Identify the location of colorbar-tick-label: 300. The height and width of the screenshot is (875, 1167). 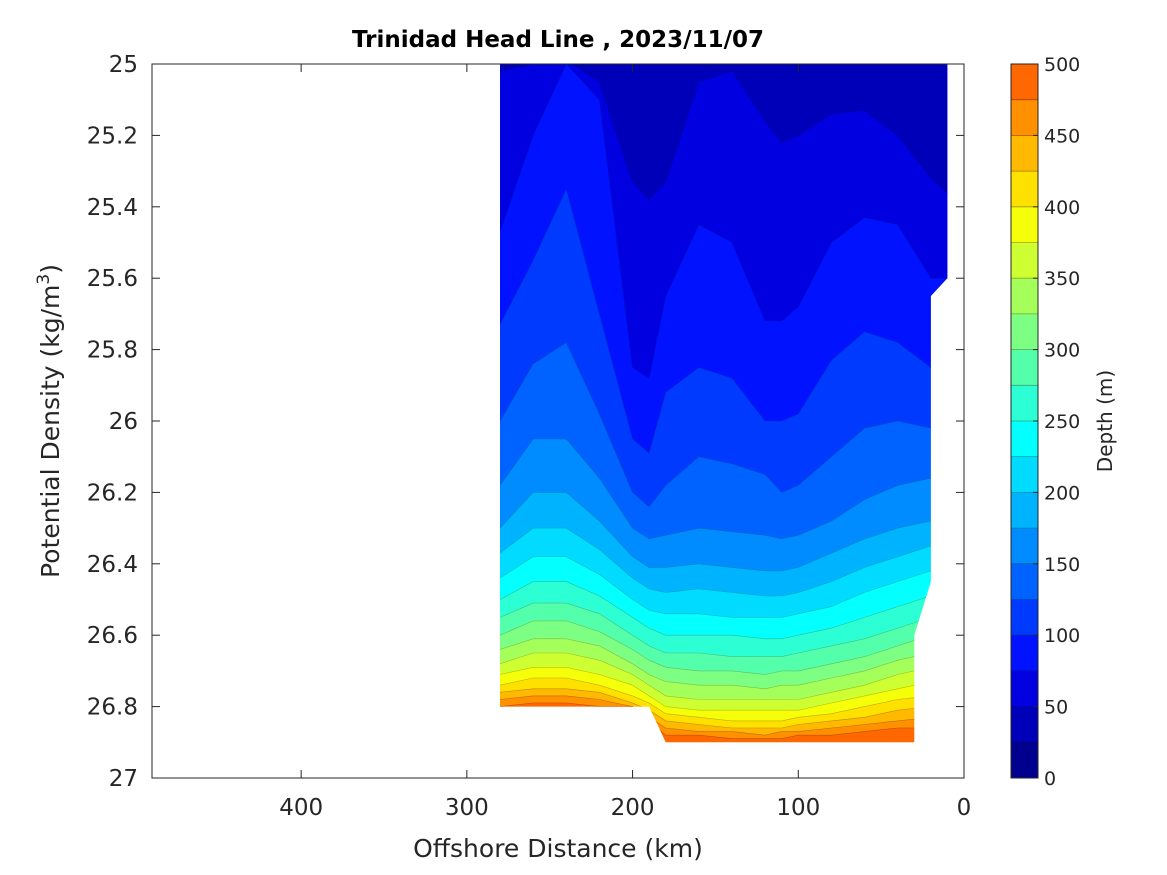
(1062, 351).